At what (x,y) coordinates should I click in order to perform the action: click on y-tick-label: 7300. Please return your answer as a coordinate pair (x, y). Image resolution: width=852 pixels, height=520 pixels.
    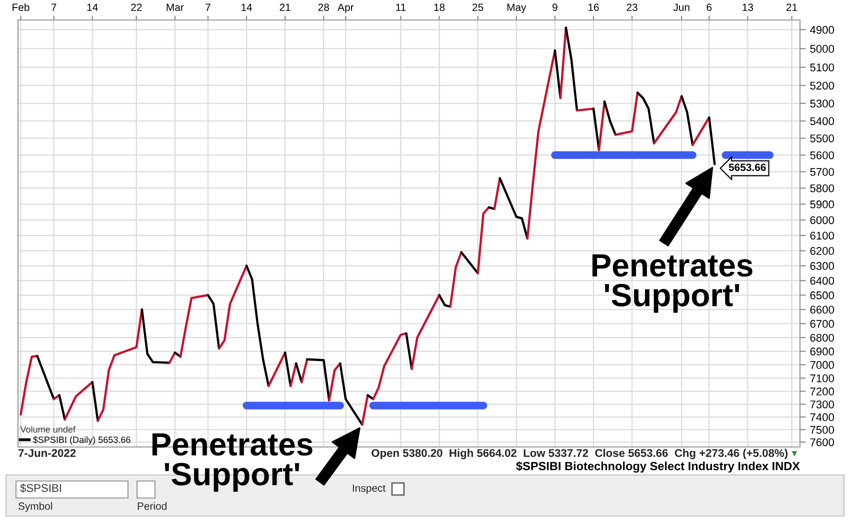
    Looking at the image, I should click on (822, 404).